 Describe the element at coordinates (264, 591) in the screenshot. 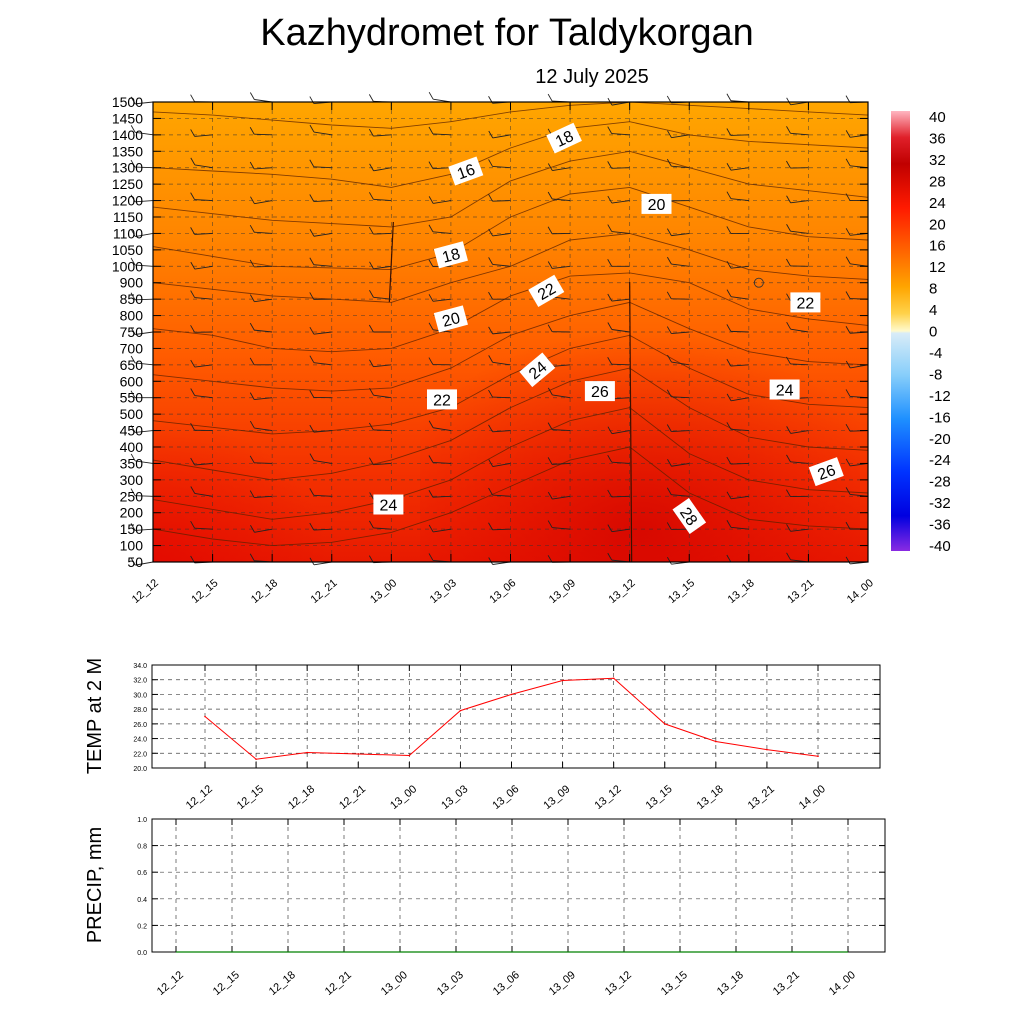

I see `time-tick-label: 12_18` at that location.